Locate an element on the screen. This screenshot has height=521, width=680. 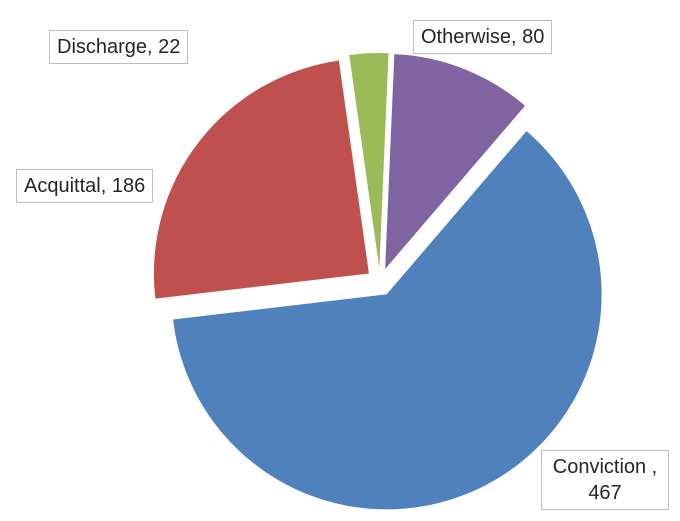
data-label-otherwise: Otherwise, 80 is located at coordinates (483, 37).